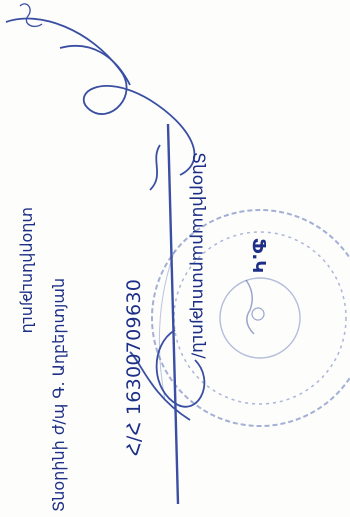 This screenshot has width=350, height=517. What do you see at coordinates (255, 307) in the screenshot?
I see `seal-emblem` at bounding box center [255, 307].